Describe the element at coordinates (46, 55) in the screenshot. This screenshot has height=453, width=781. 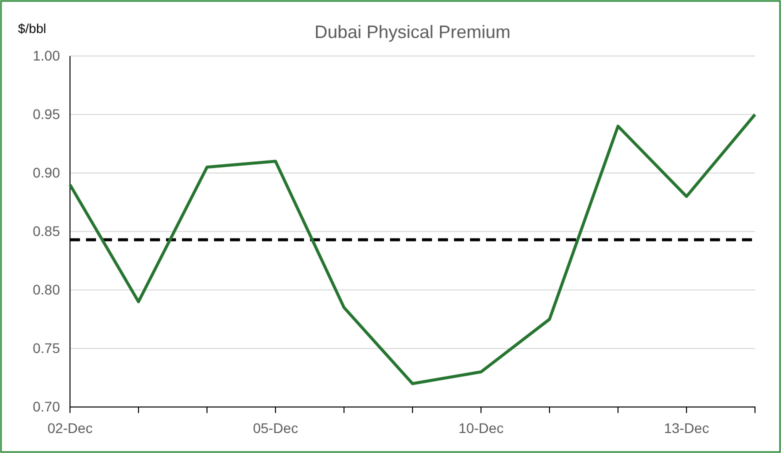
I see `y-tick-label: 1.00` at that location.